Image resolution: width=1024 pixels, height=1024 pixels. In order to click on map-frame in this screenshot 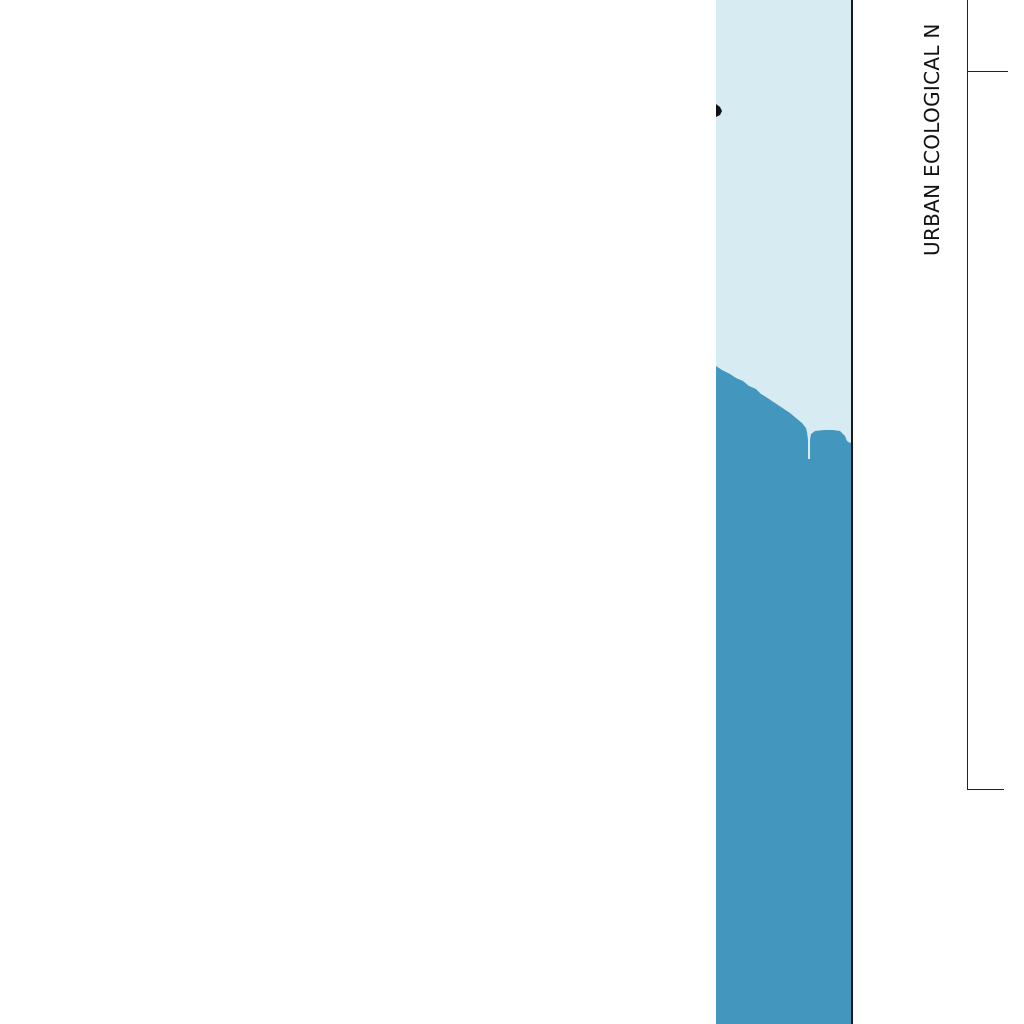, I will do `click(784, 512)`.